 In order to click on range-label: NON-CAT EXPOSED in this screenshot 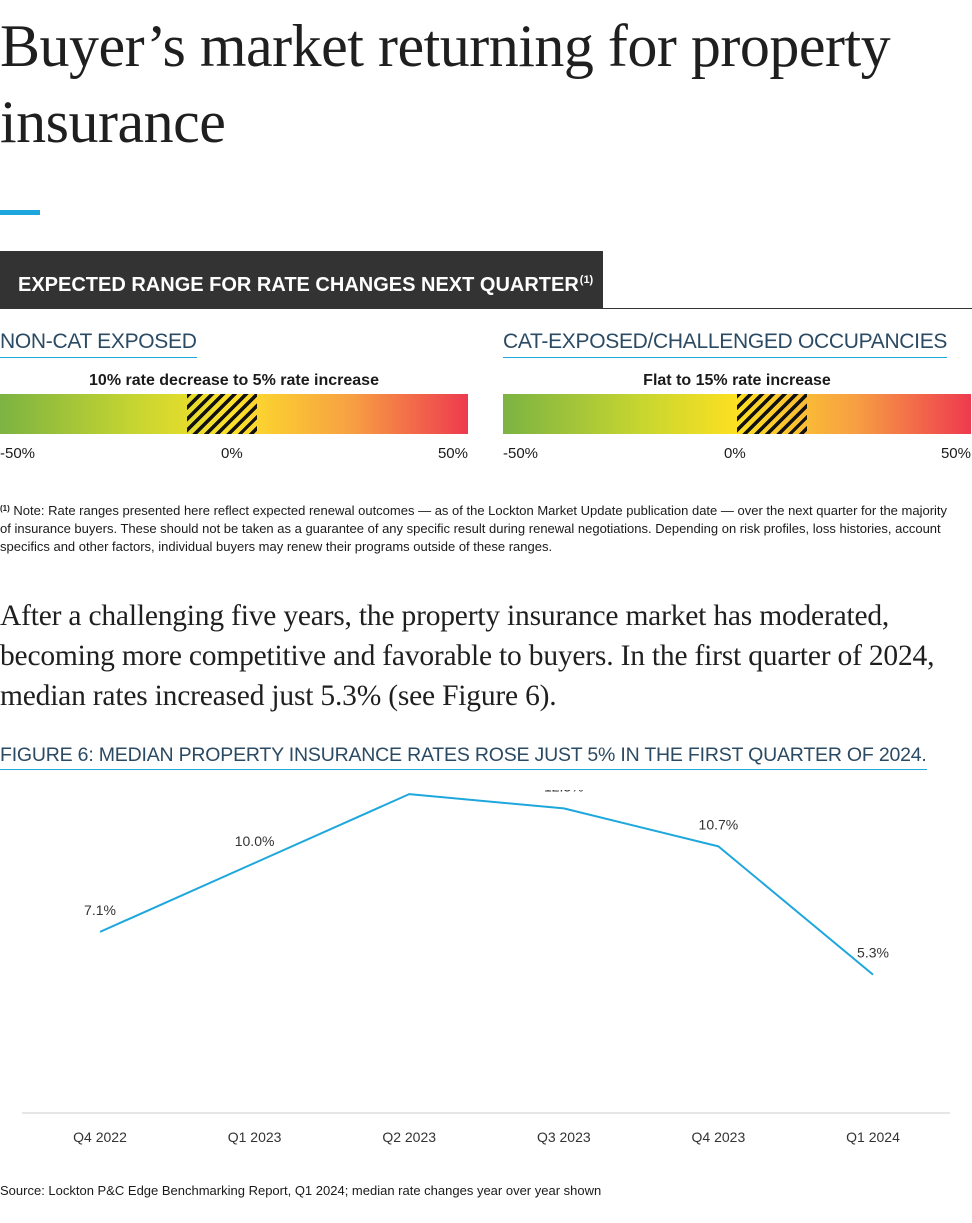, I will do `click(98, 344)`.